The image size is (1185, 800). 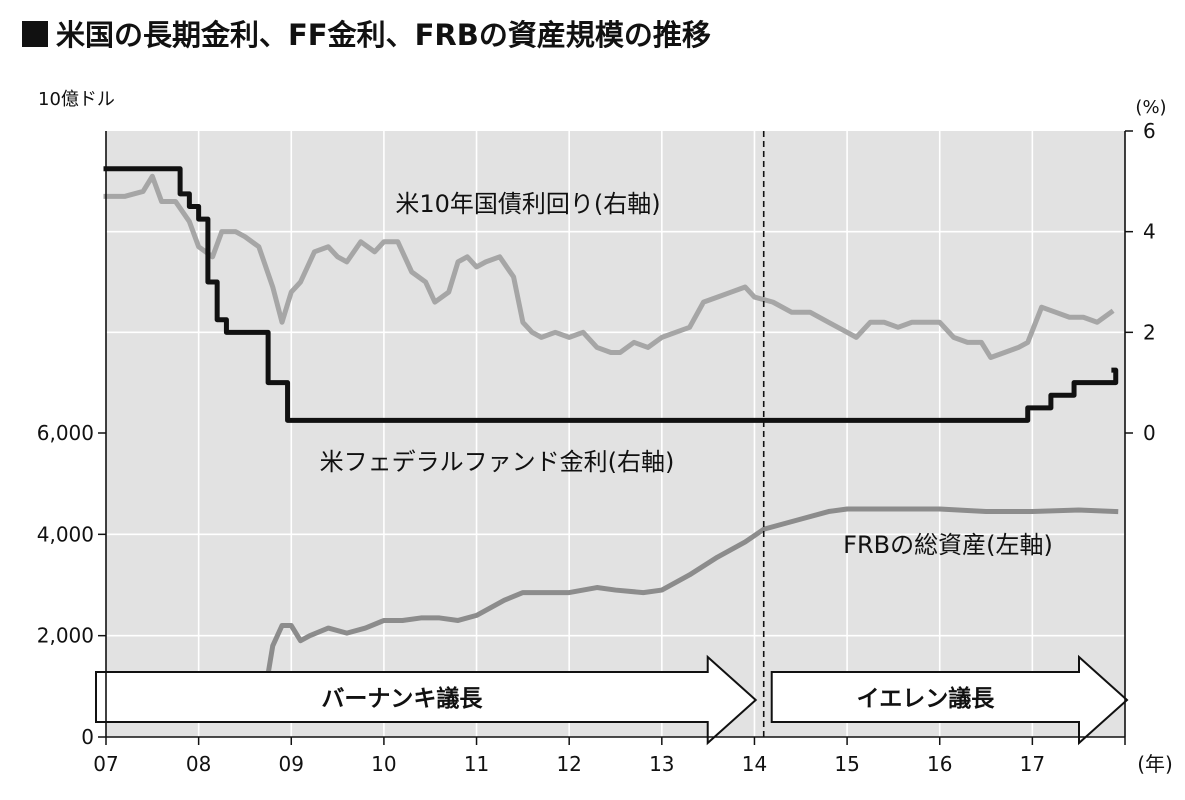 I want to click on x-tick-label: 16, so click(x=939, y=764).